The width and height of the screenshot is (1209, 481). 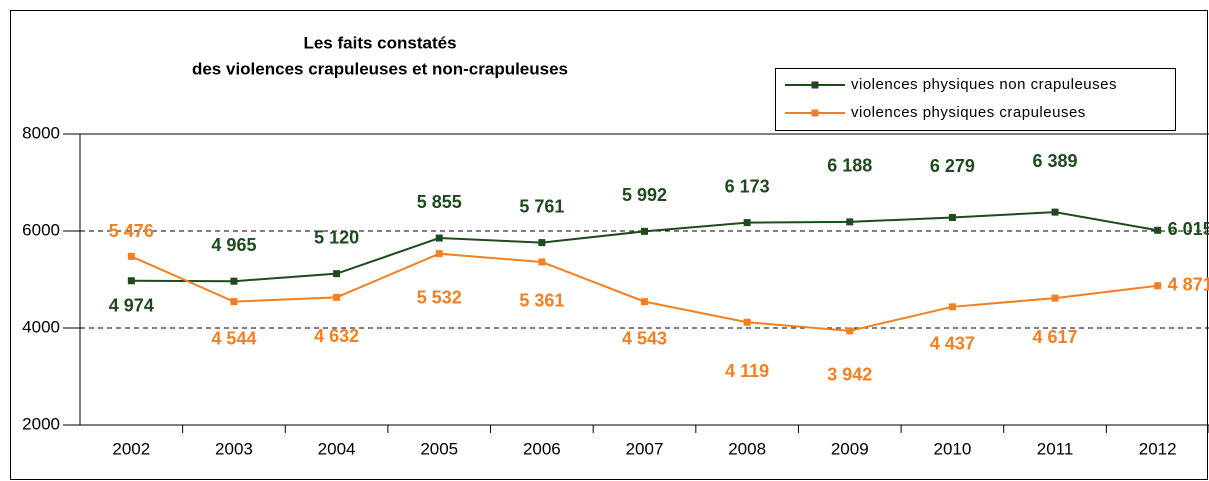 What do you see at coordinates (975, 99) in the screenshot?
I see `legend` at bounding box center [975, 99].